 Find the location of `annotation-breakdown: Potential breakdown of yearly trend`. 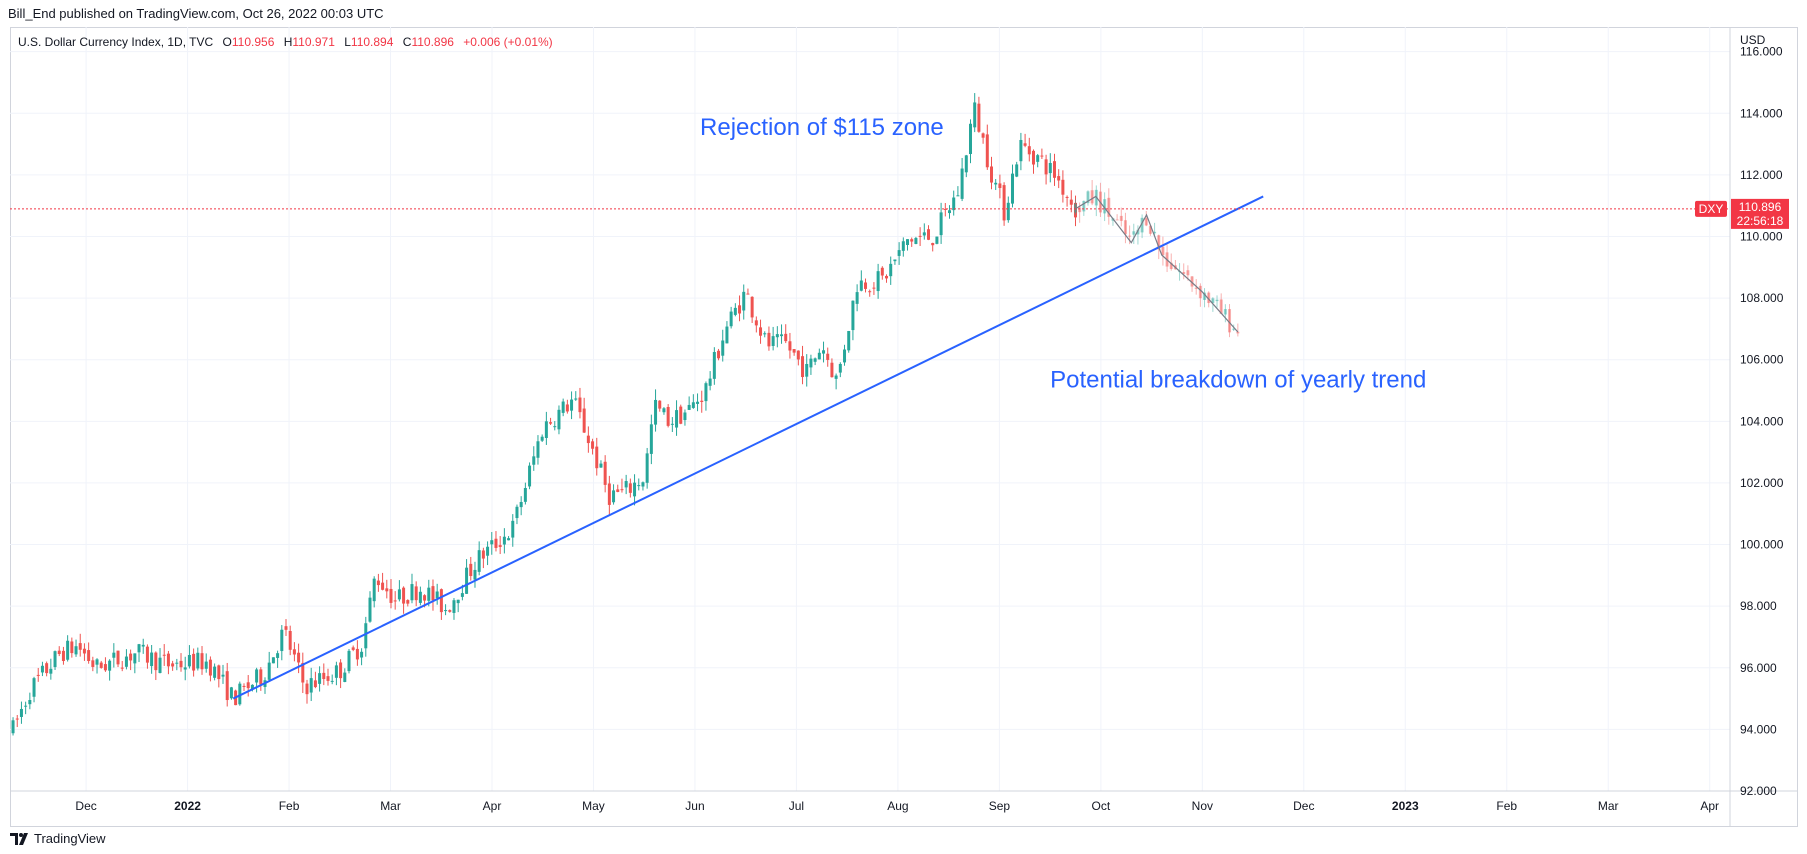

annotation-breakdown: Potential breakdown of yearly trend is located at coordinates (1238, 379).